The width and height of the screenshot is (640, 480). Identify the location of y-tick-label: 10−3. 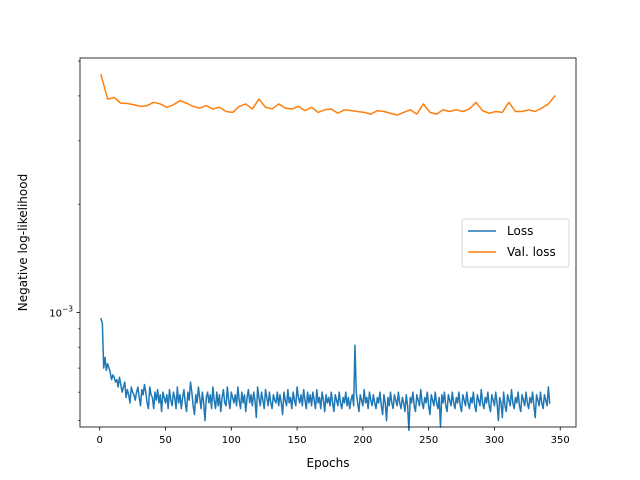
(61, 311).